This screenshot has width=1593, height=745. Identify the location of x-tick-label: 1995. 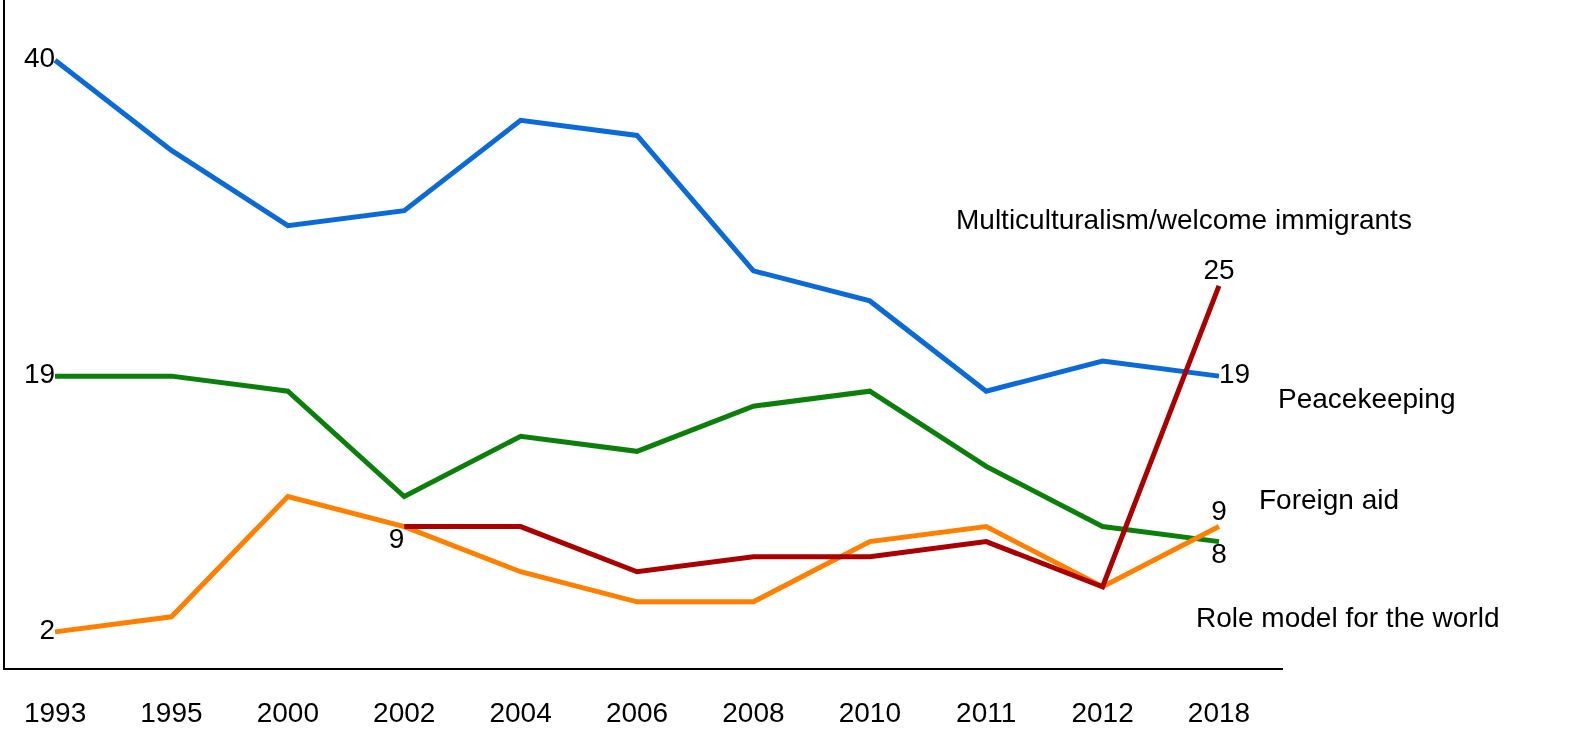
(171, 712).